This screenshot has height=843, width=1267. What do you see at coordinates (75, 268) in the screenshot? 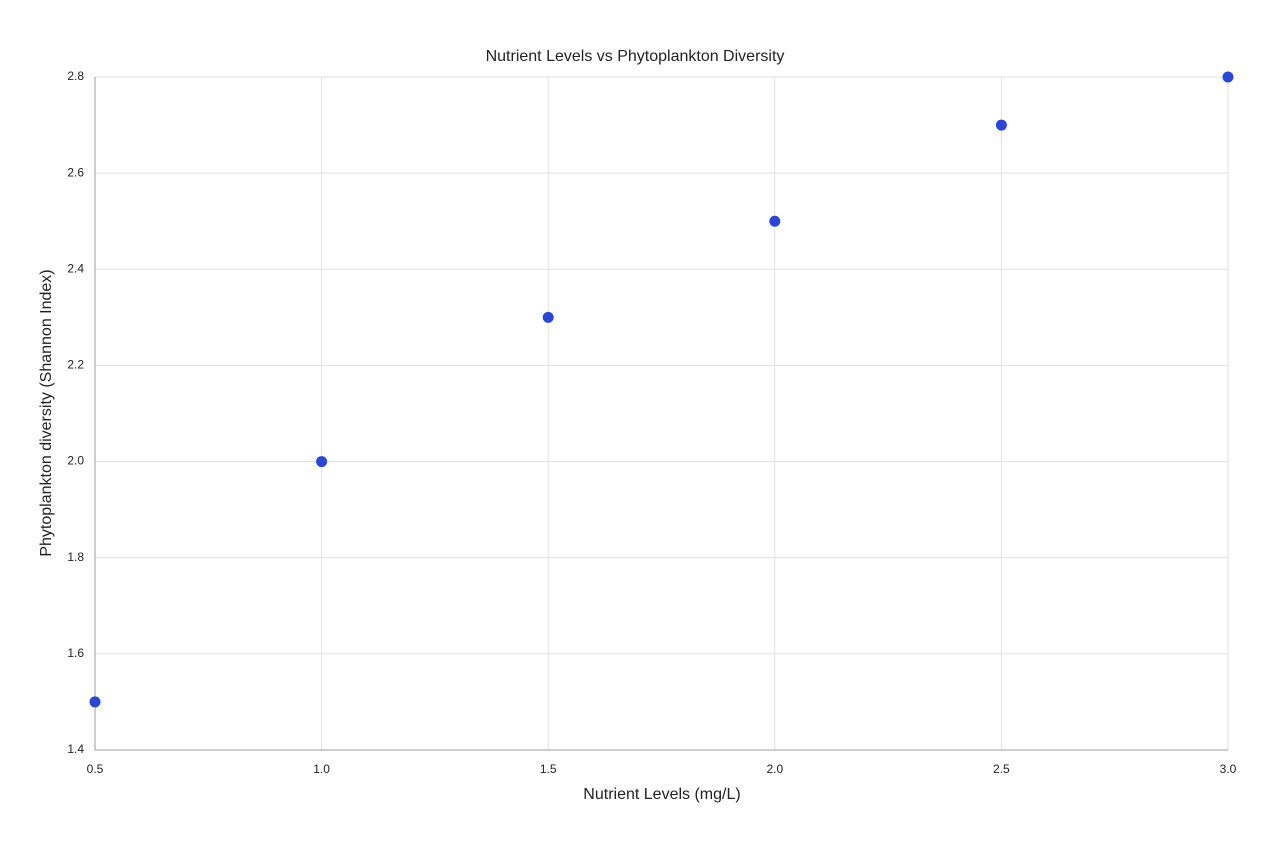
I see `y-tick-label: 2.4` at bounding box center [75, 268].